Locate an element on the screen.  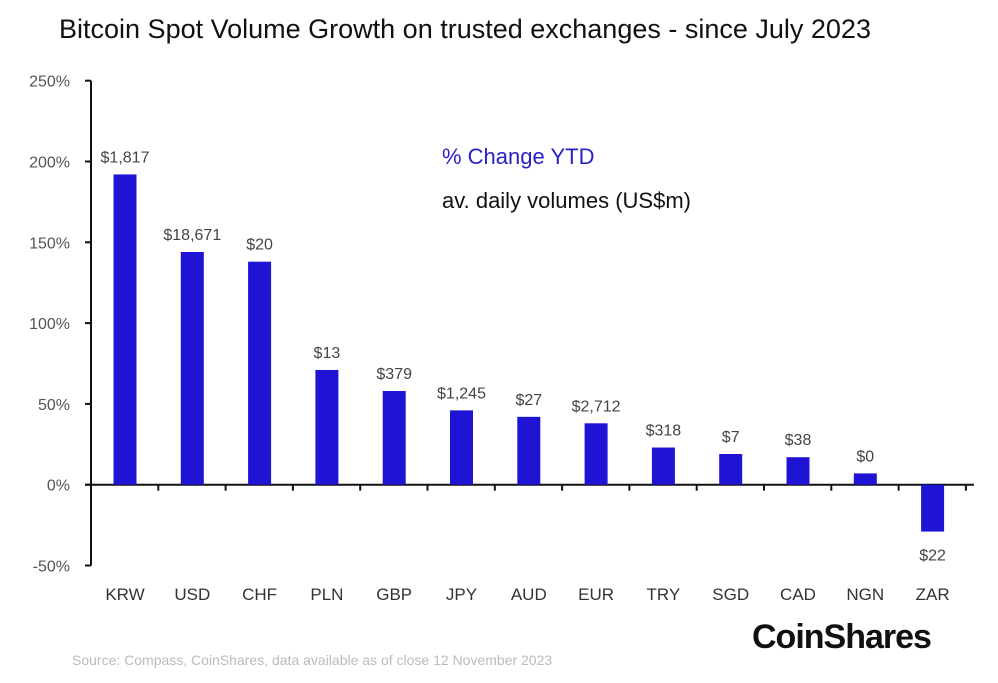
data-label: $318 is located at coordinates (664, 431).